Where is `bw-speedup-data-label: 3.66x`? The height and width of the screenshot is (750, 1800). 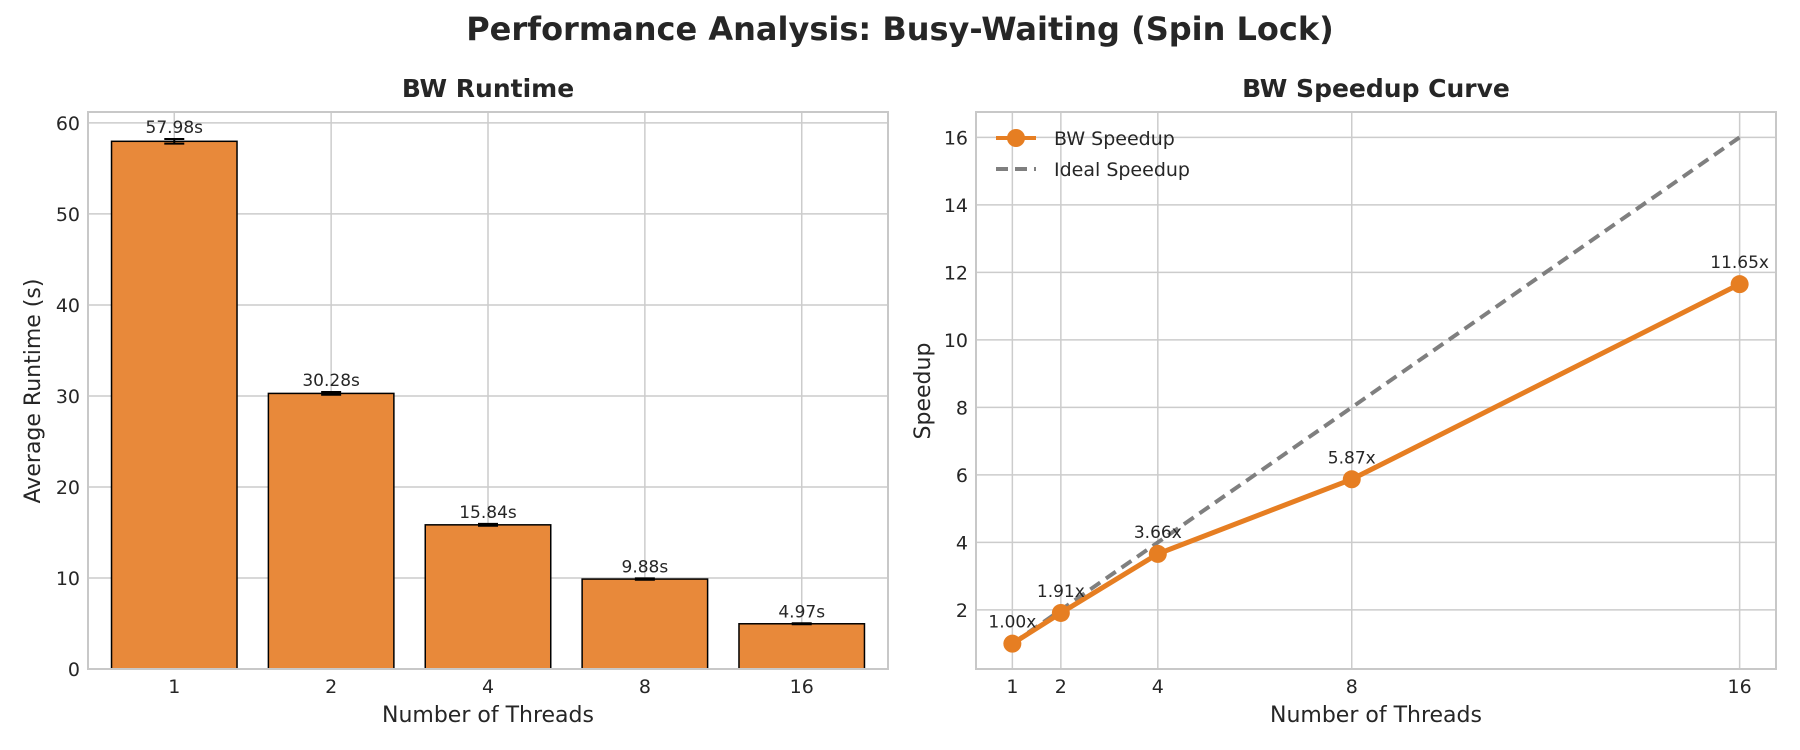
bw-speedup-data-label: 3.66x is located at coordinates (1158, 533).